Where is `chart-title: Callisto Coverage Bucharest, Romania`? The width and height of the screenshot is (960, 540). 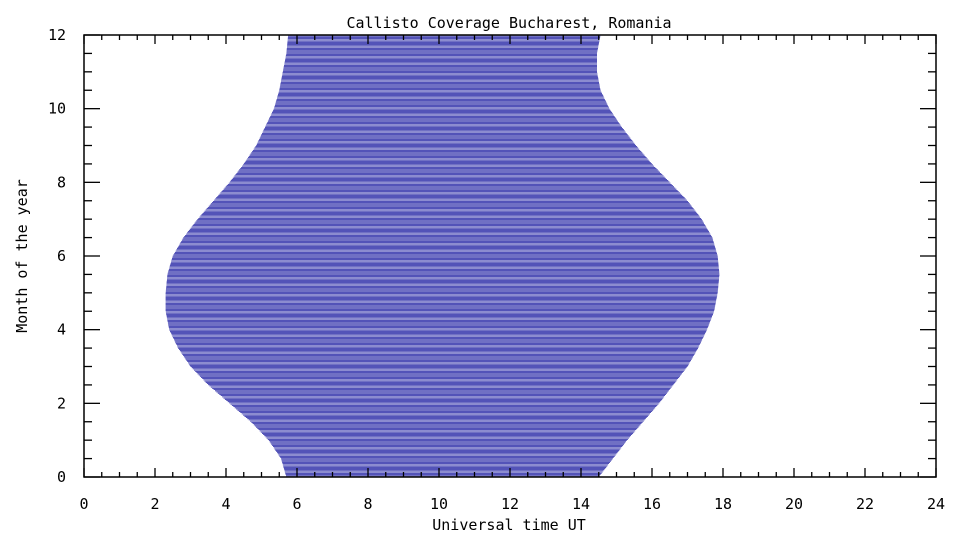
chart-title: Callisto Coverage Bucharest, Romania is located at coordinates (508, 23).